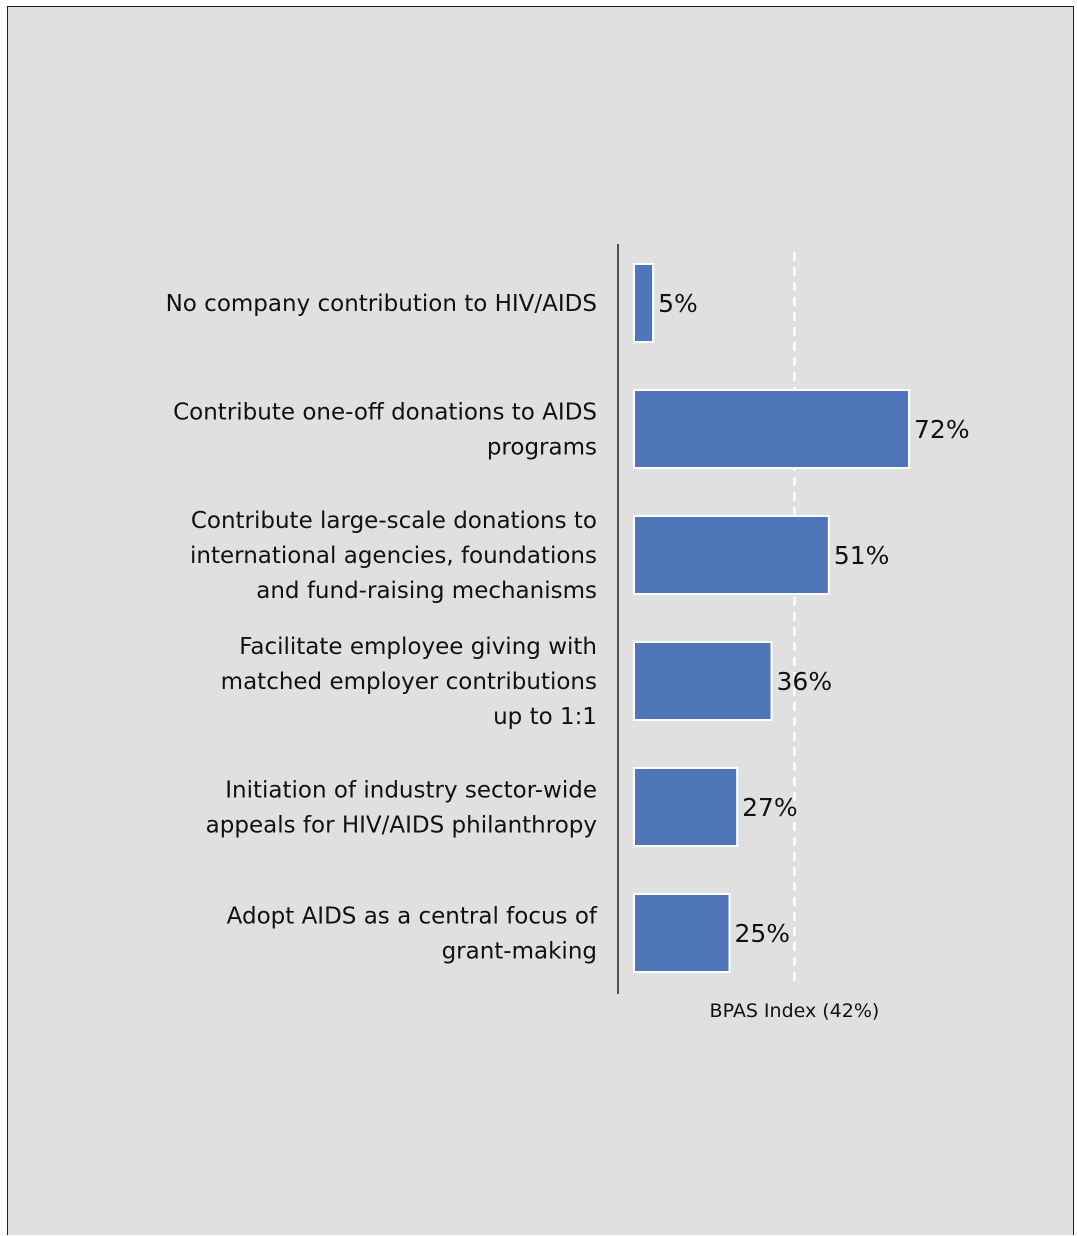  Describe the element at coordinates (418, 647) in the screenshot. I see `category-label-4-line-1: Facilitate employee giving with` at that location.